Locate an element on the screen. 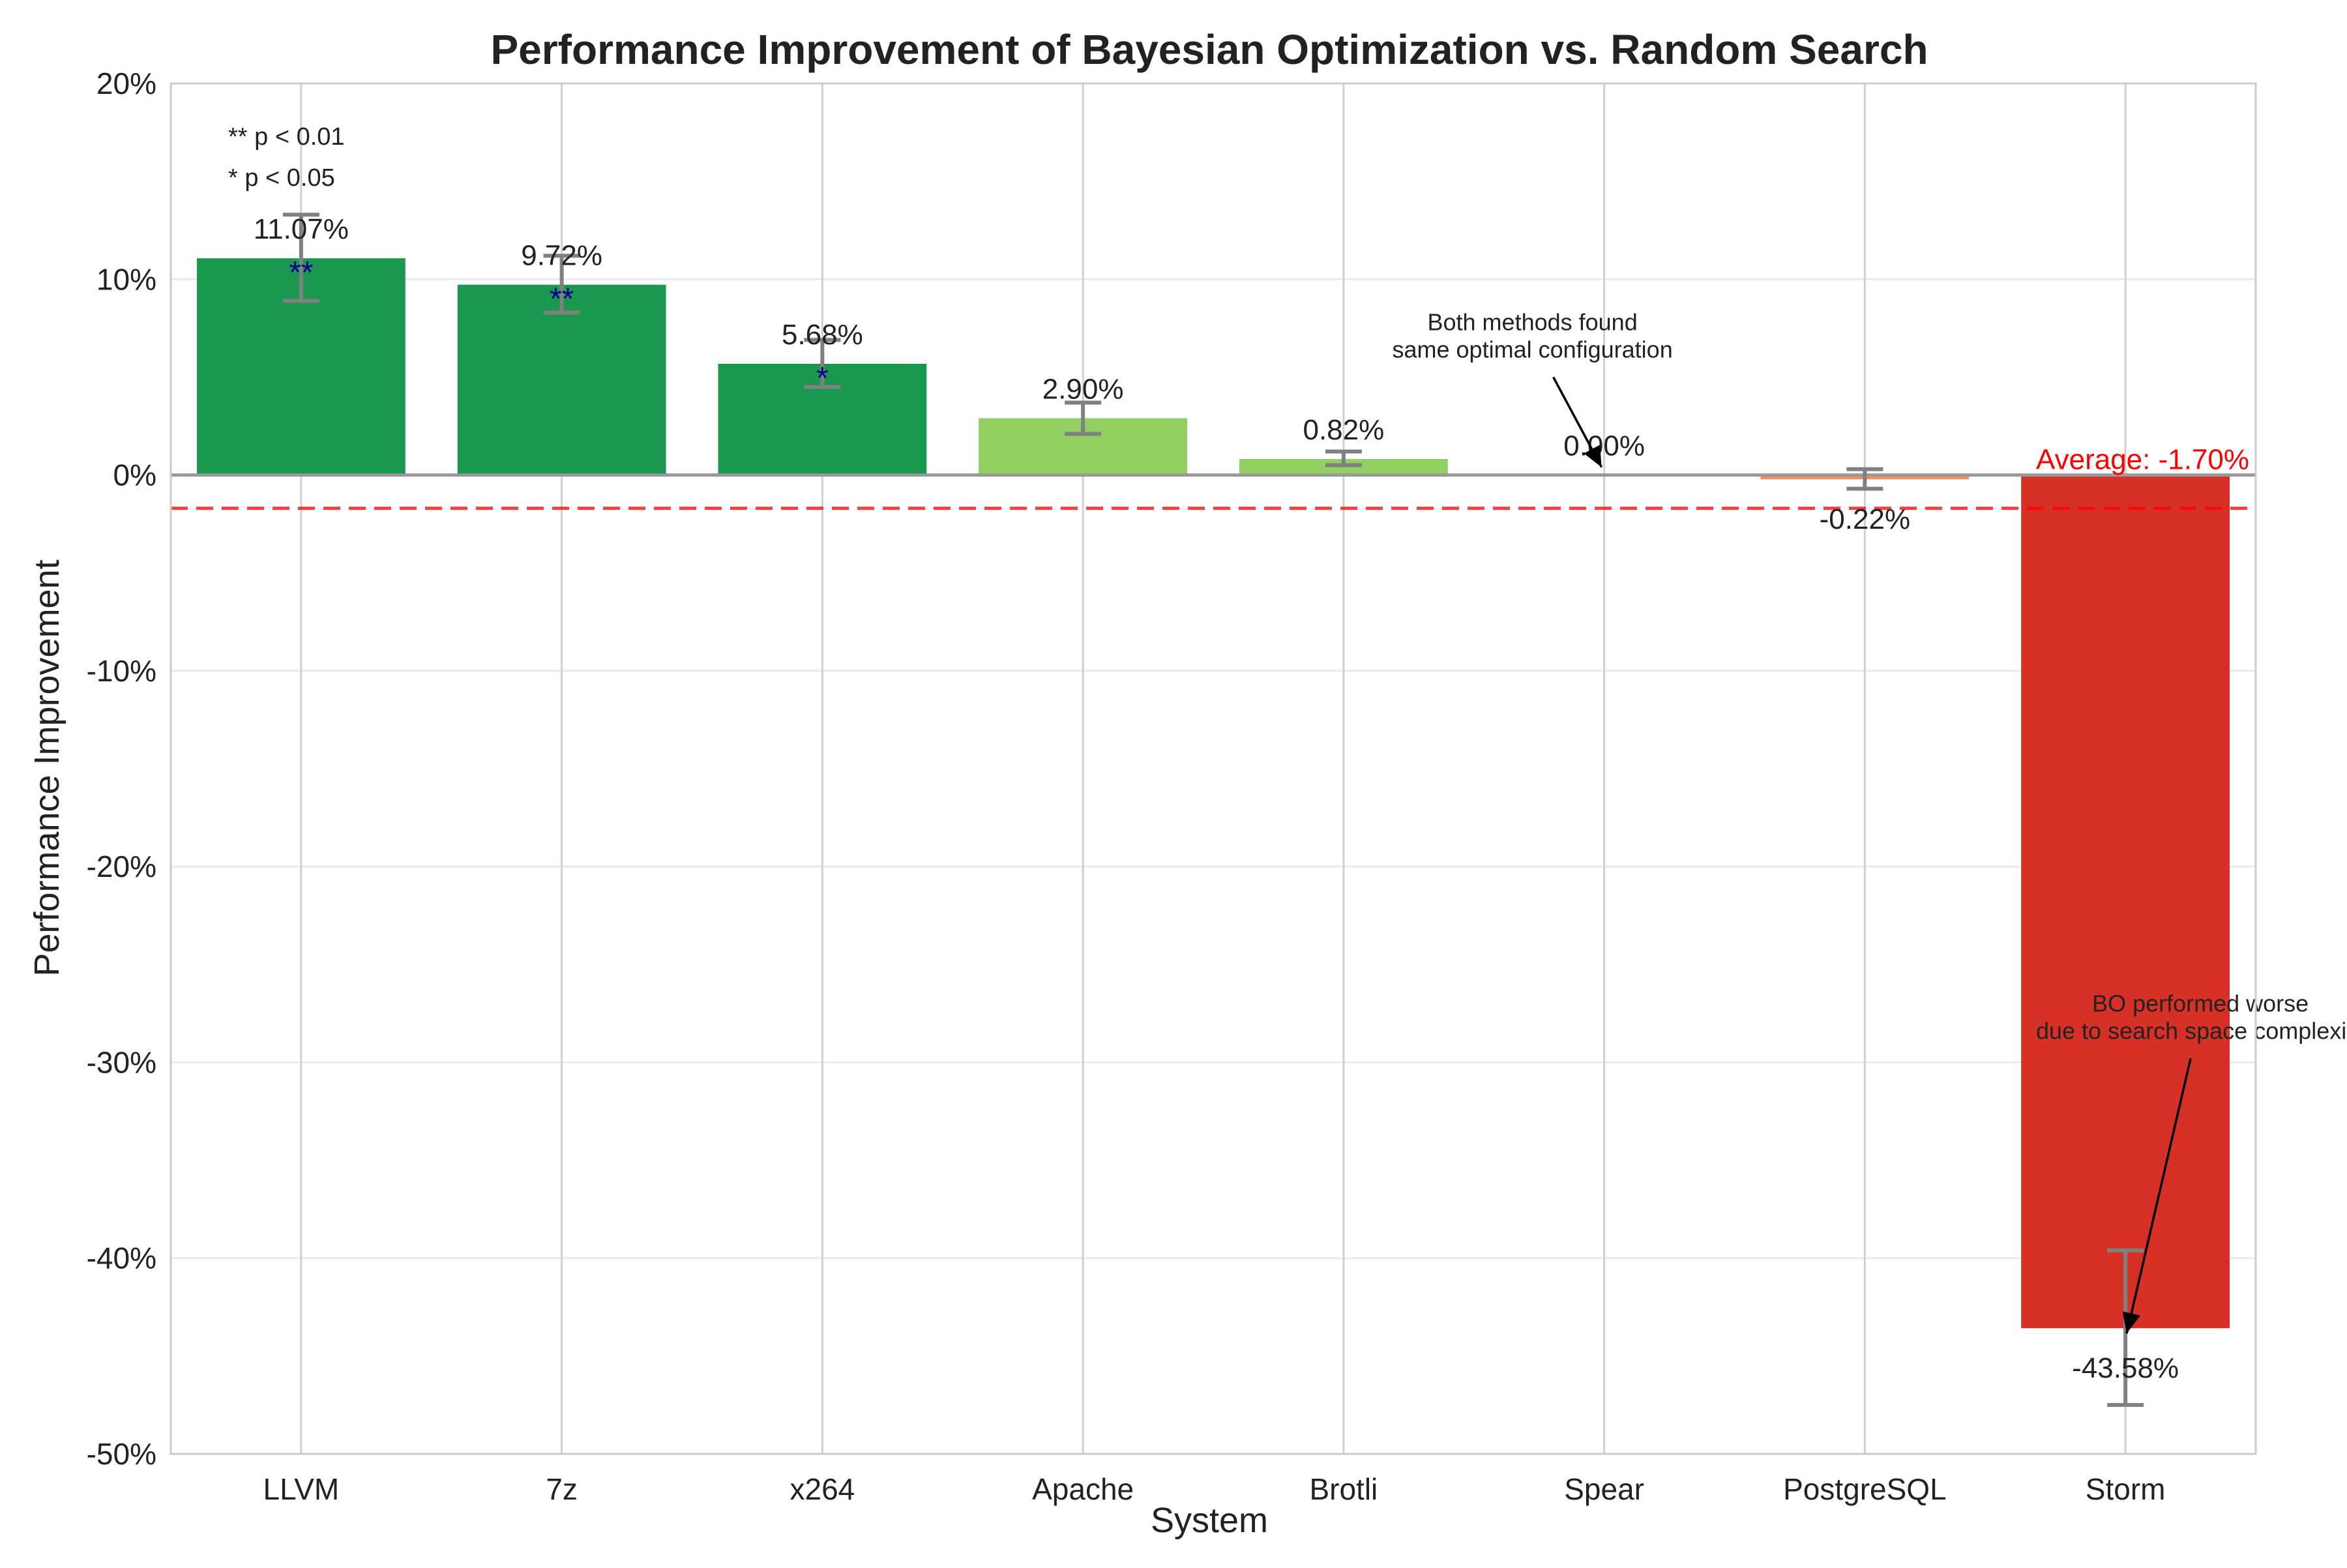  x-tick-label: 7z is located at coordinates (562, 1489).